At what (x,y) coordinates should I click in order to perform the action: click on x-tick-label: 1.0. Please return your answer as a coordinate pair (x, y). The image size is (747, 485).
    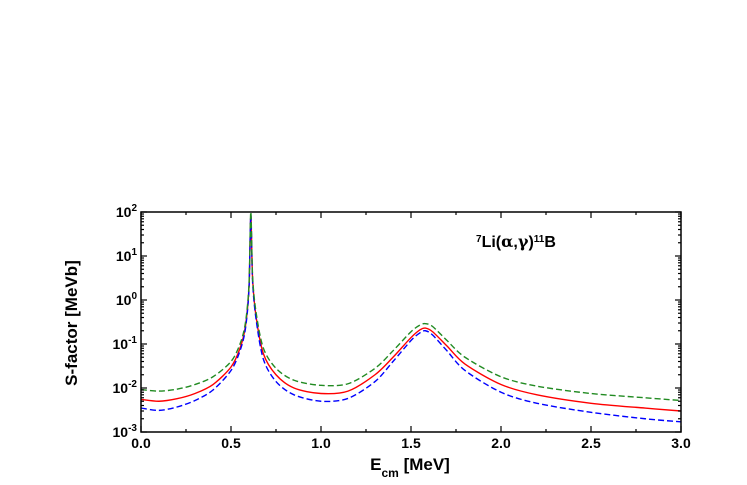
    Looking at the image, I should click on (321, 443).